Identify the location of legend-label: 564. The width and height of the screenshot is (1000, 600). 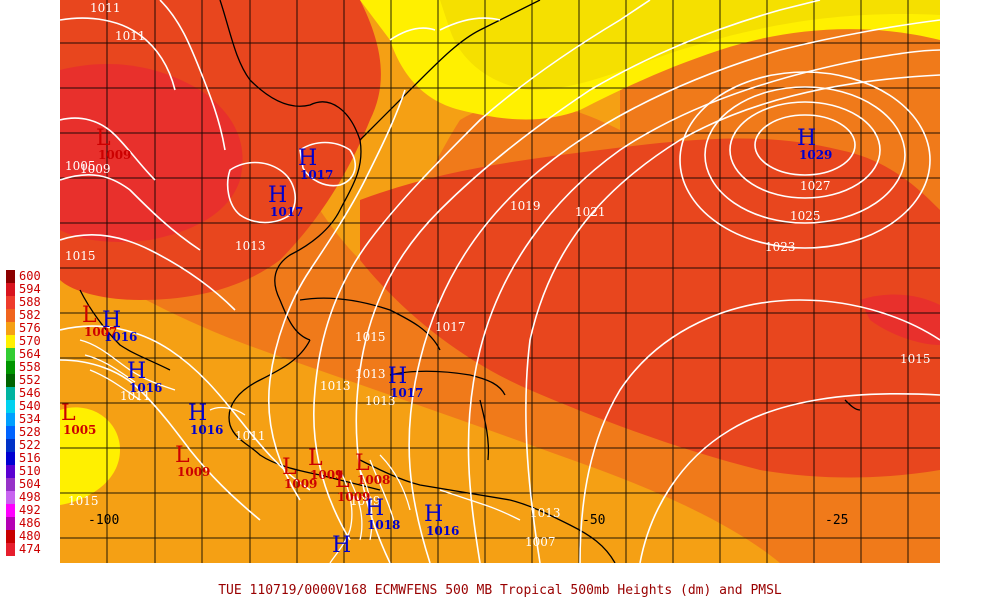
(30, 354).